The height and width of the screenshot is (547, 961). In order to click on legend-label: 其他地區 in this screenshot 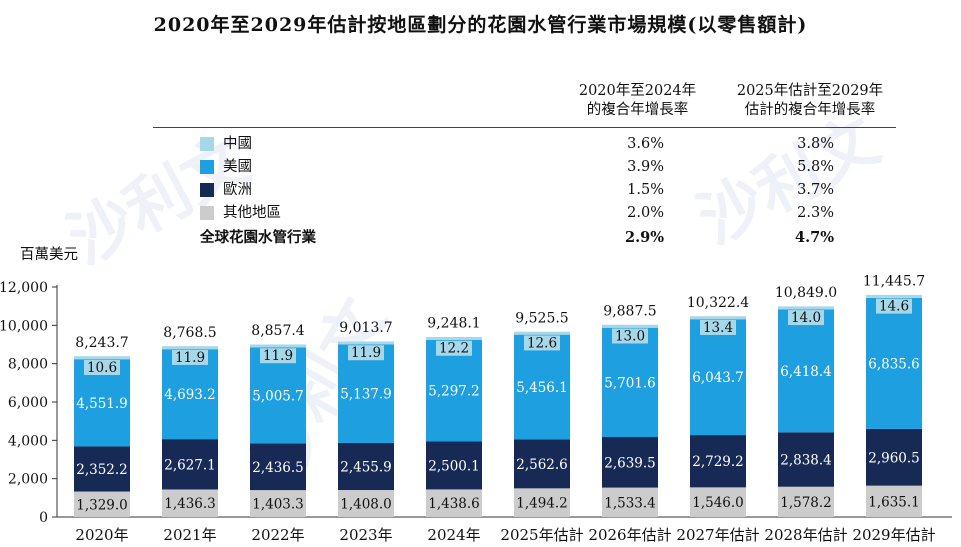, I will do `click(252, 213)`.